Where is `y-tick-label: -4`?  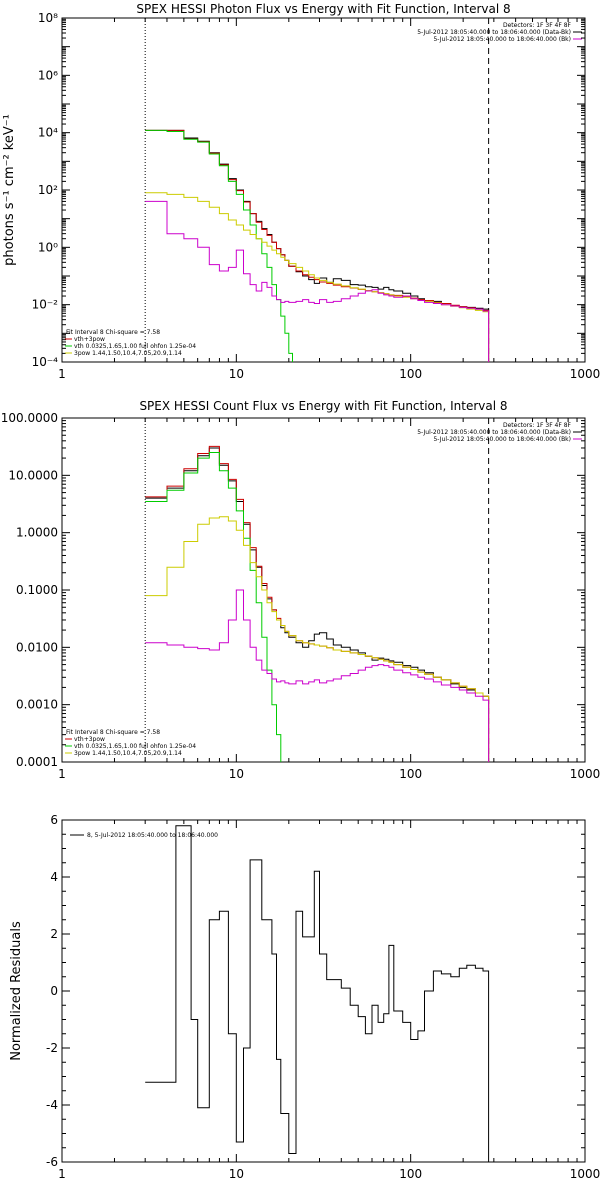
y-tick-label: -4 is located at coordinates (52, 1105).